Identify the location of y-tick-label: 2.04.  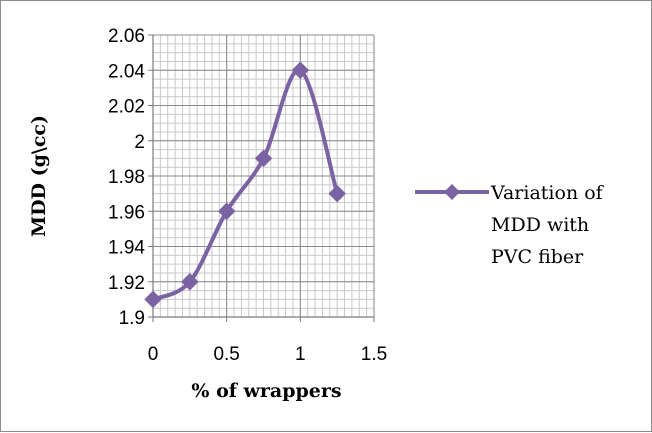
(126, 71).